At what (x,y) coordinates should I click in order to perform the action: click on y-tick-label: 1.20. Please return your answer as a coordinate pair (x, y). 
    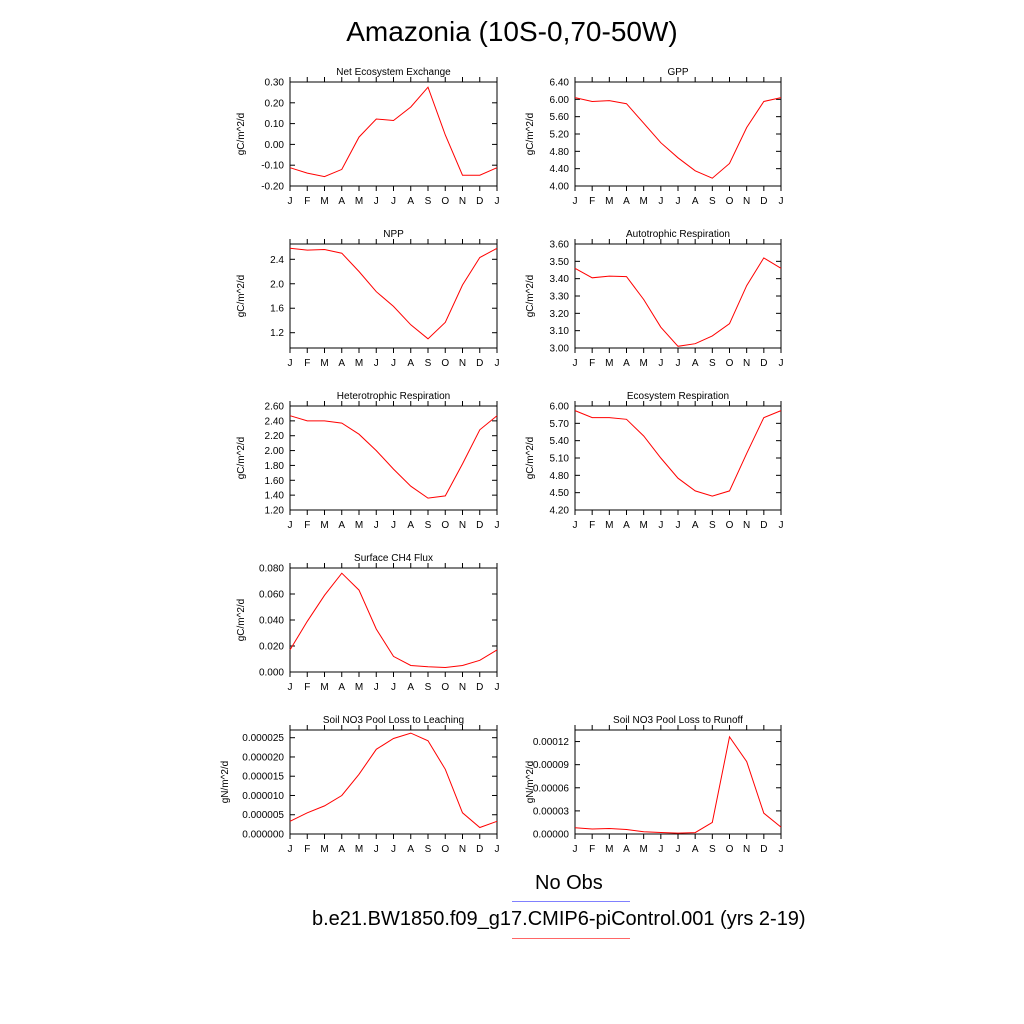
    Looking at the image, I should click on (275, 511).